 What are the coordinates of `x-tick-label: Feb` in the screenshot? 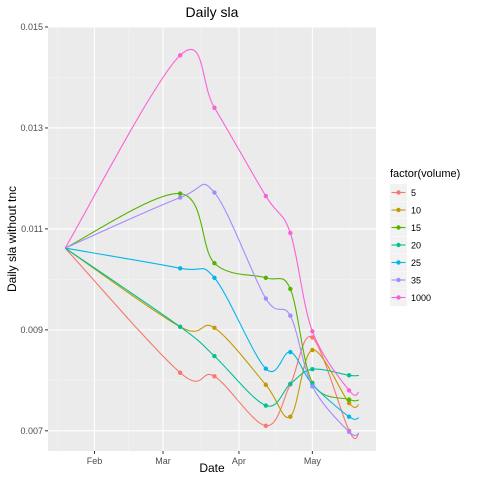 It's located at (95, 461).